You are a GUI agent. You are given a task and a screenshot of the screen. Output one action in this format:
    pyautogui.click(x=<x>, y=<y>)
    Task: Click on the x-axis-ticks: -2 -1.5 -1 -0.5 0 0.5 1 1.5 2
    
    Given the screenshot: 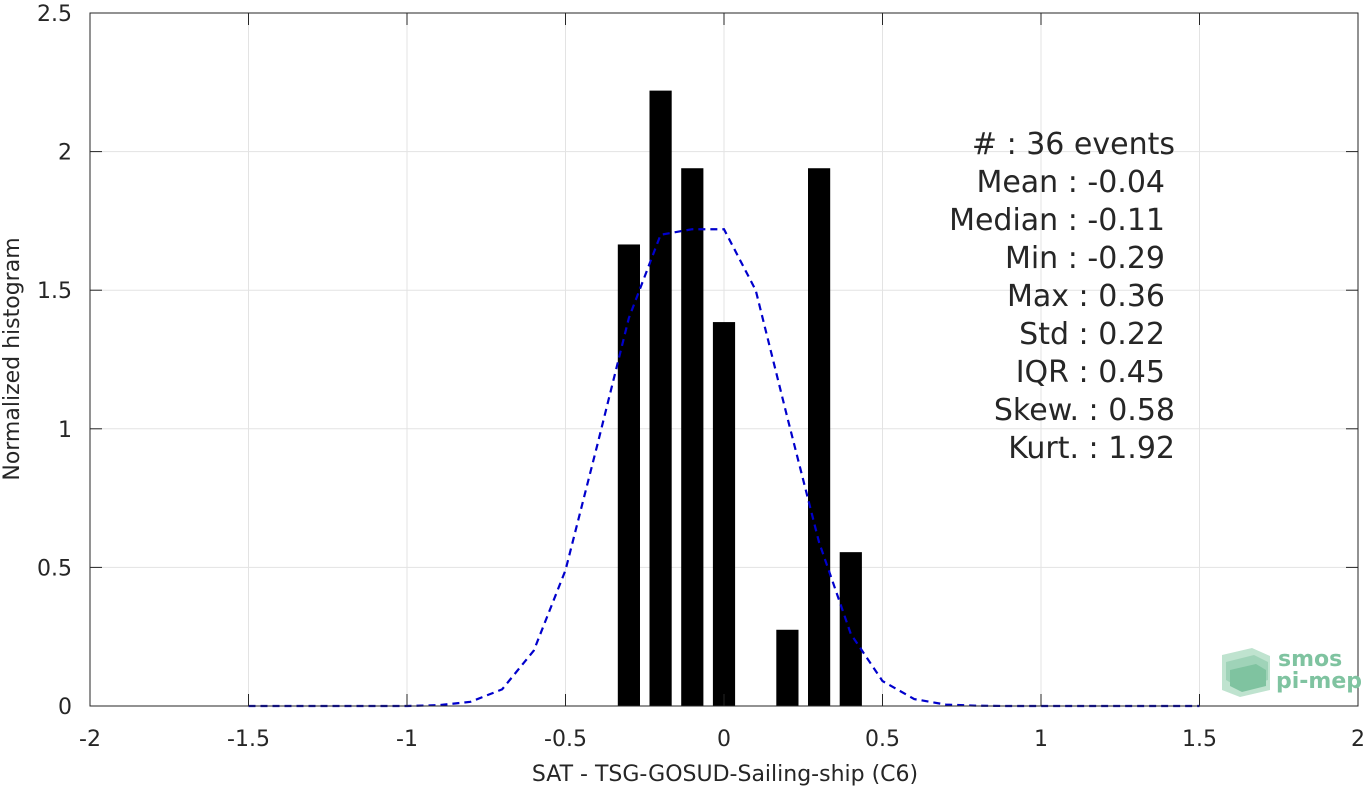 What is the action you would take?
    pyautogui.click(x=722, y=739)
    